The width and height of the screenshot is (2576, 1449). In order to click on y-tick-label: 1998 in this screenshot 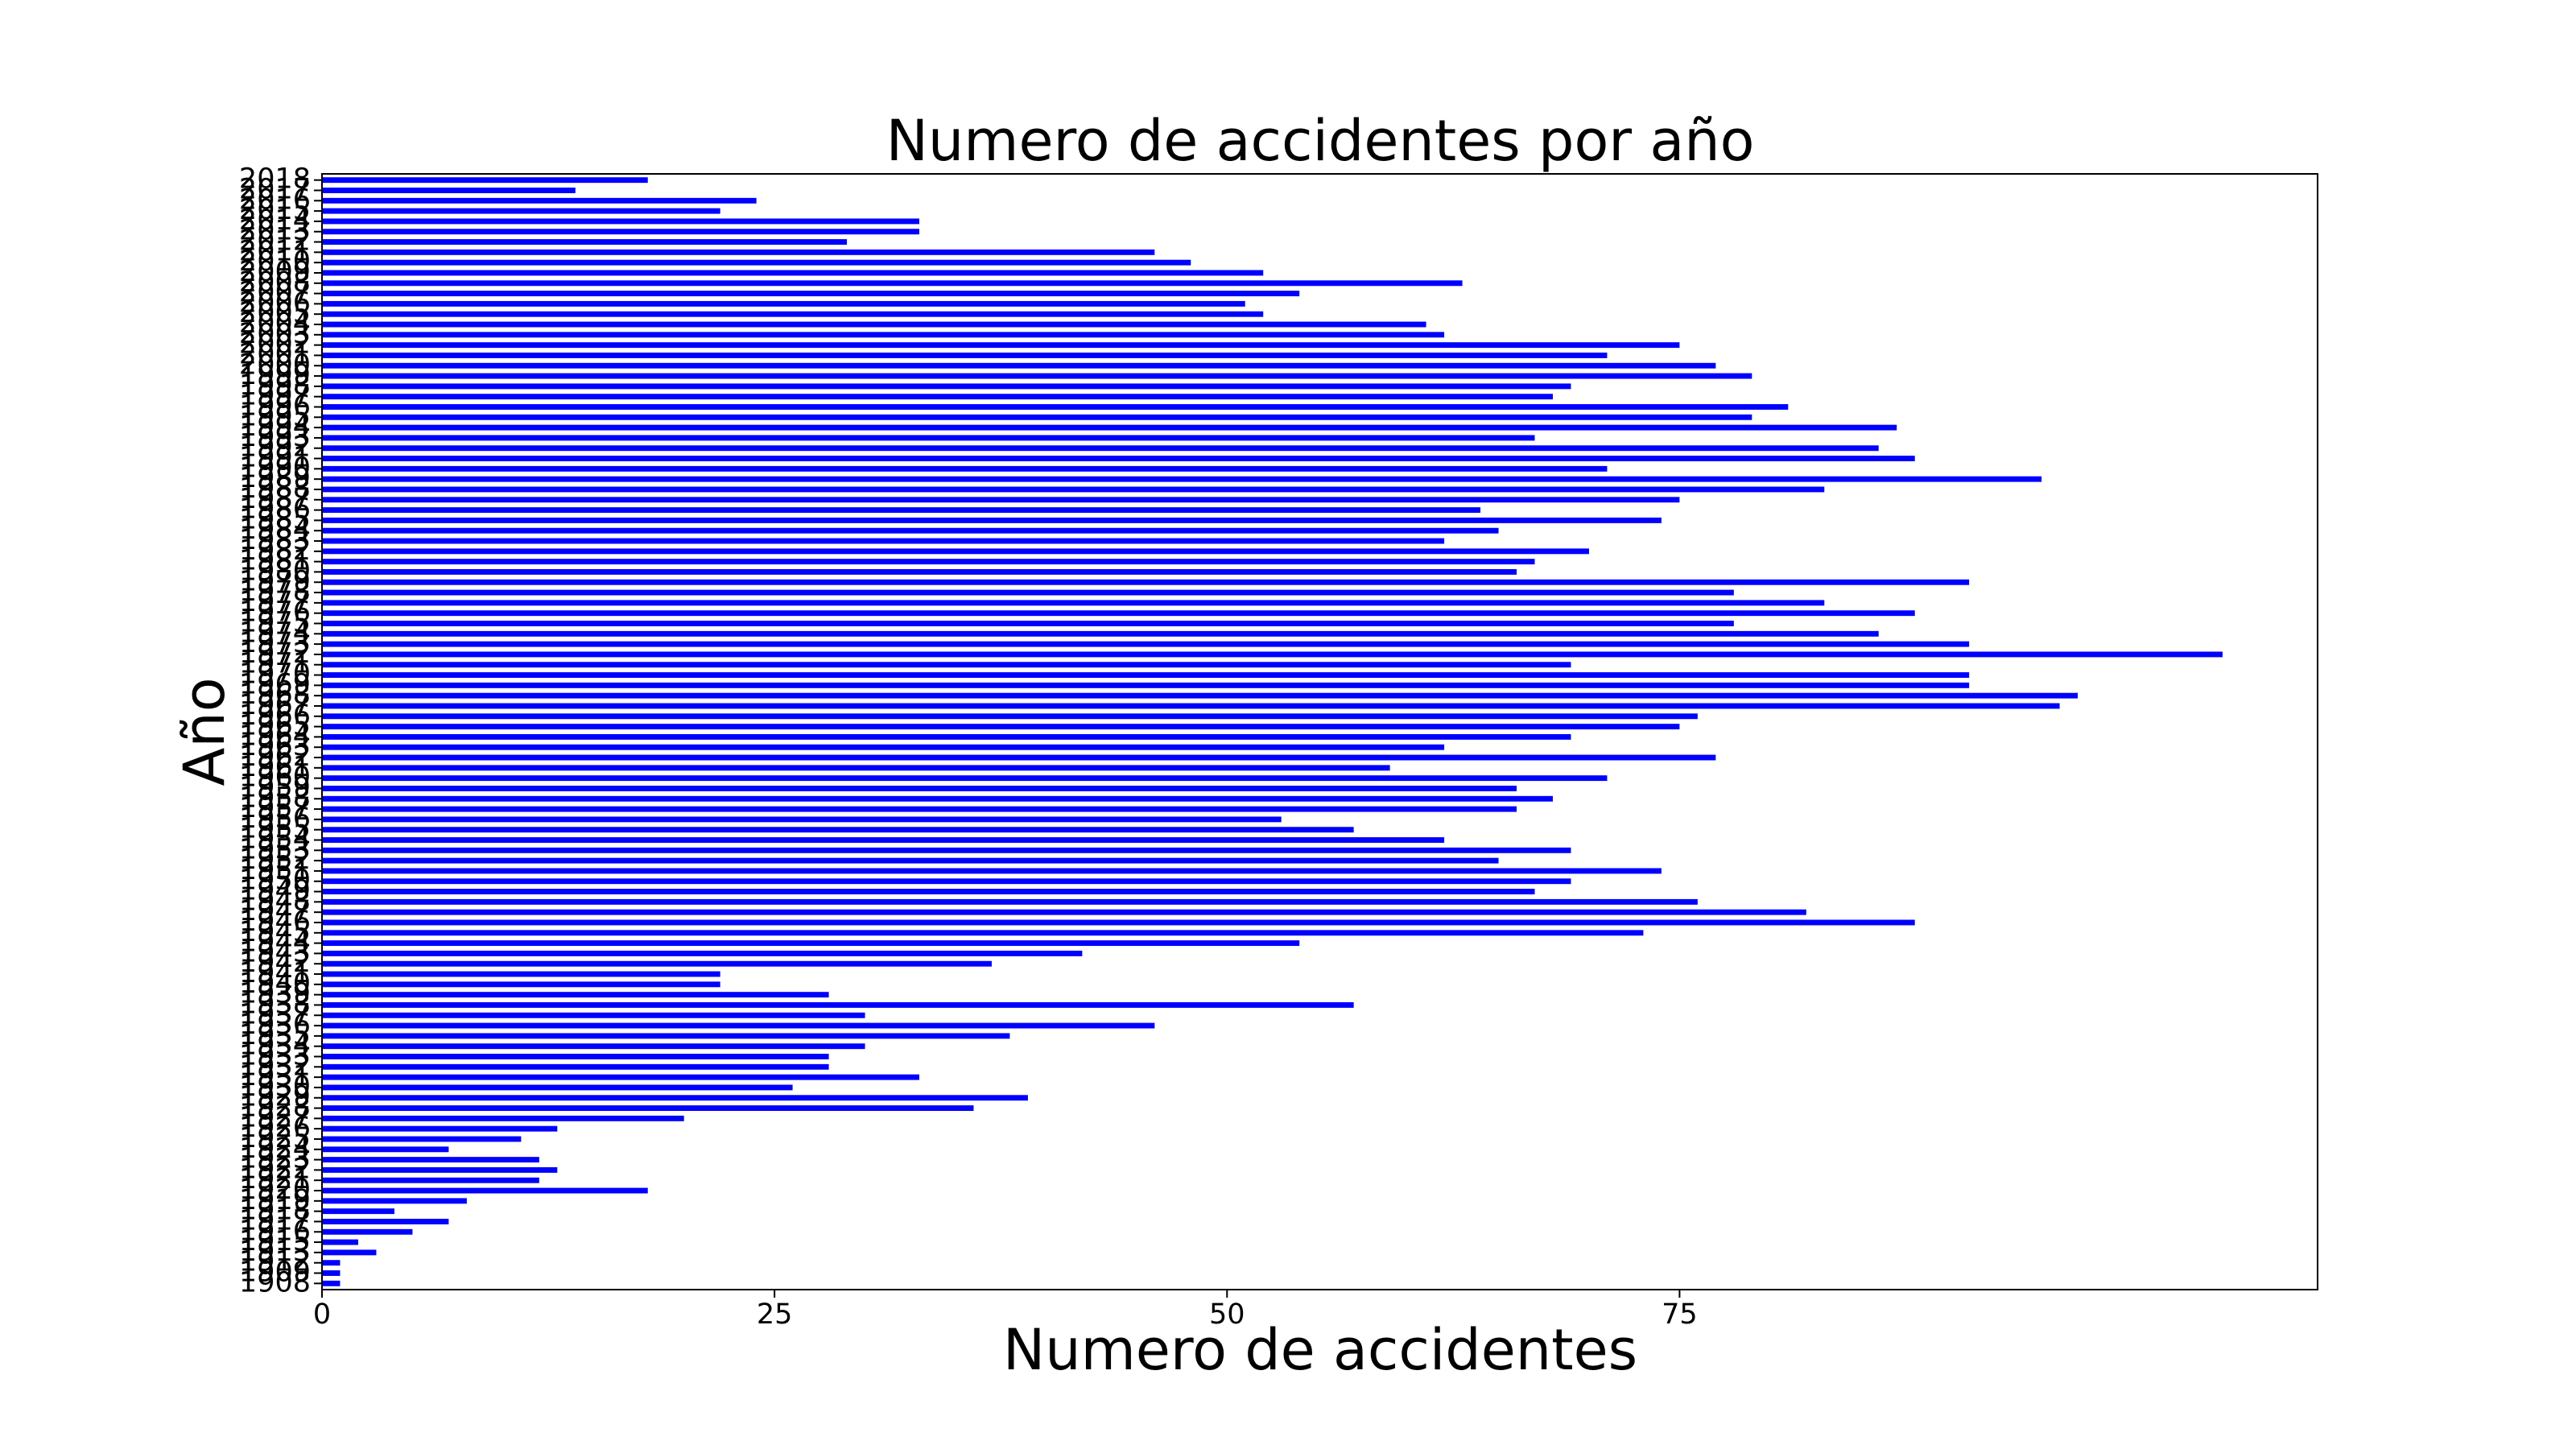, I will do `click(275, 385)`.